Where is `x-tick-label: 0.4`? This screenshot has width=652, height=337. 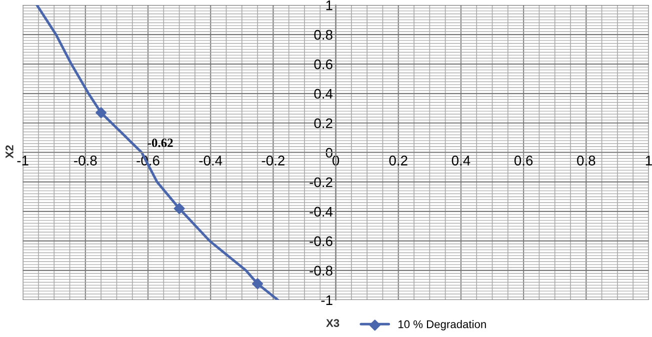 x-tick-label: 0.4 is located at coordinates (461, 161).